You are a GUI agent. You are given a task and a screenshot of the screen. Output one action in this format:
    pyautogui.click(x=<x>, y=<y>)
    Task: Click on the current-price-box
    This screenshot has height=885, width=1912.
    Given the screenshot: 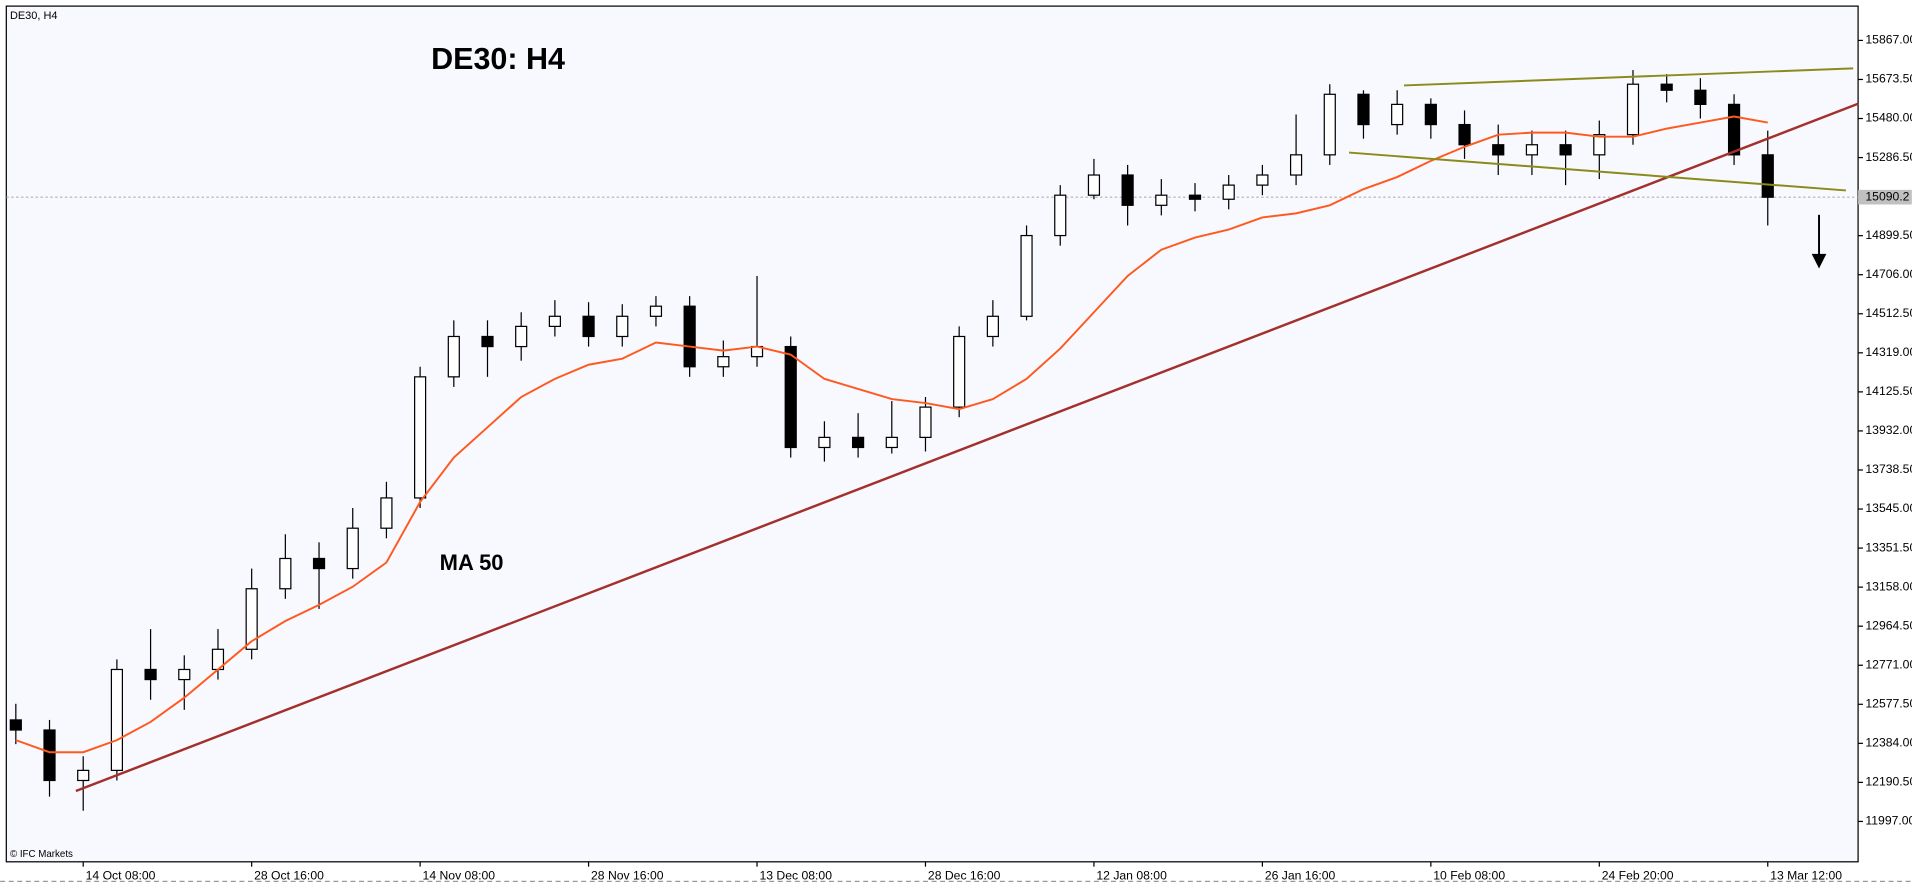 What is the action you would take?
    pyautogui.click(x=1885, y=197)
    